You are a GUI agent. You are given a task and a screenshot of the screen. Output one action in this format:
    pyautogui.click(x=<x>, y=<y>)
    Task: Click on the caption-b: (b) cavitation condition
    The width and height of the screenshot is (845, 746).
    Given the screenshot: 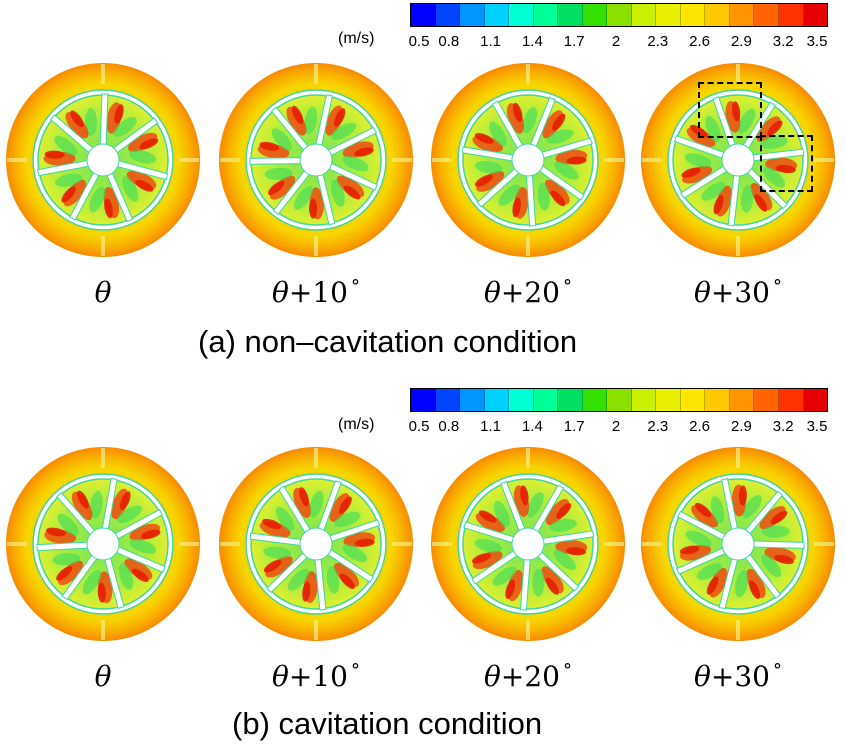 What is the action you would take?
    pyautogui.click(x=387, y=723)
    